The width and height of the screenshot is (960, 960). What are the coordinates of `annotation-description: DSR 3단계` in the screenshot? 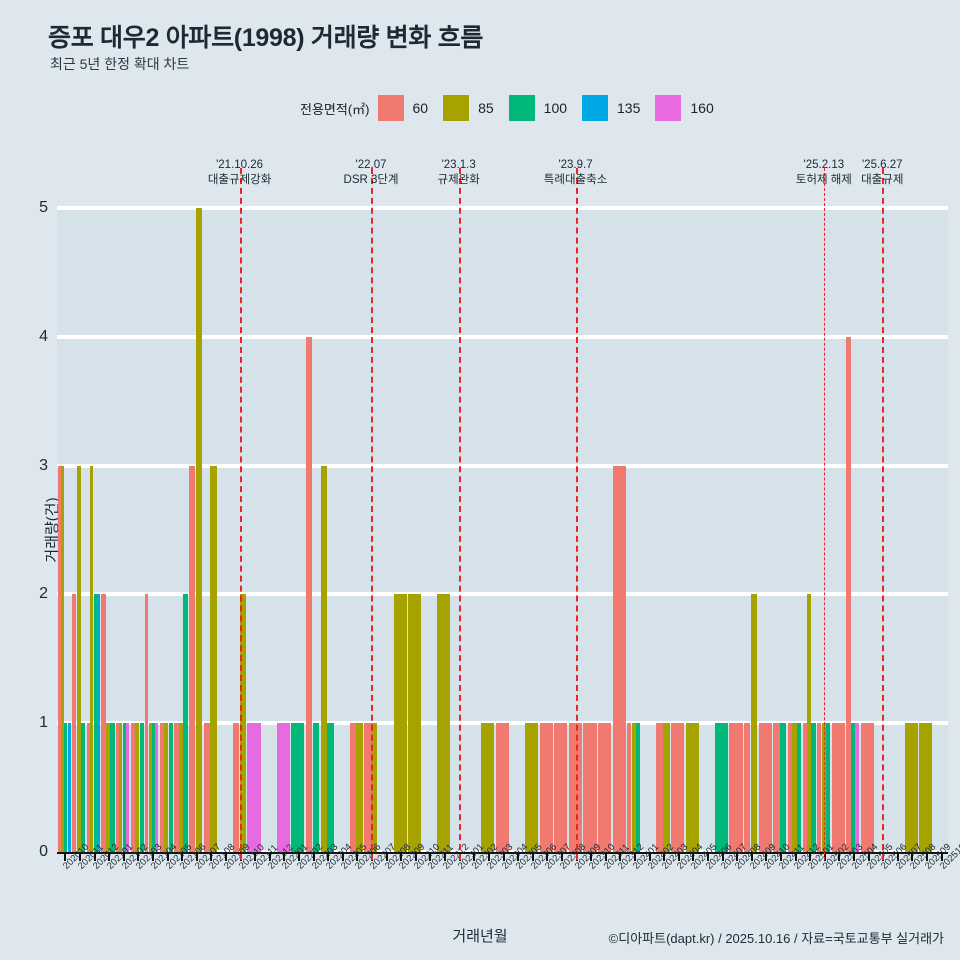 It's located at (371, 180).